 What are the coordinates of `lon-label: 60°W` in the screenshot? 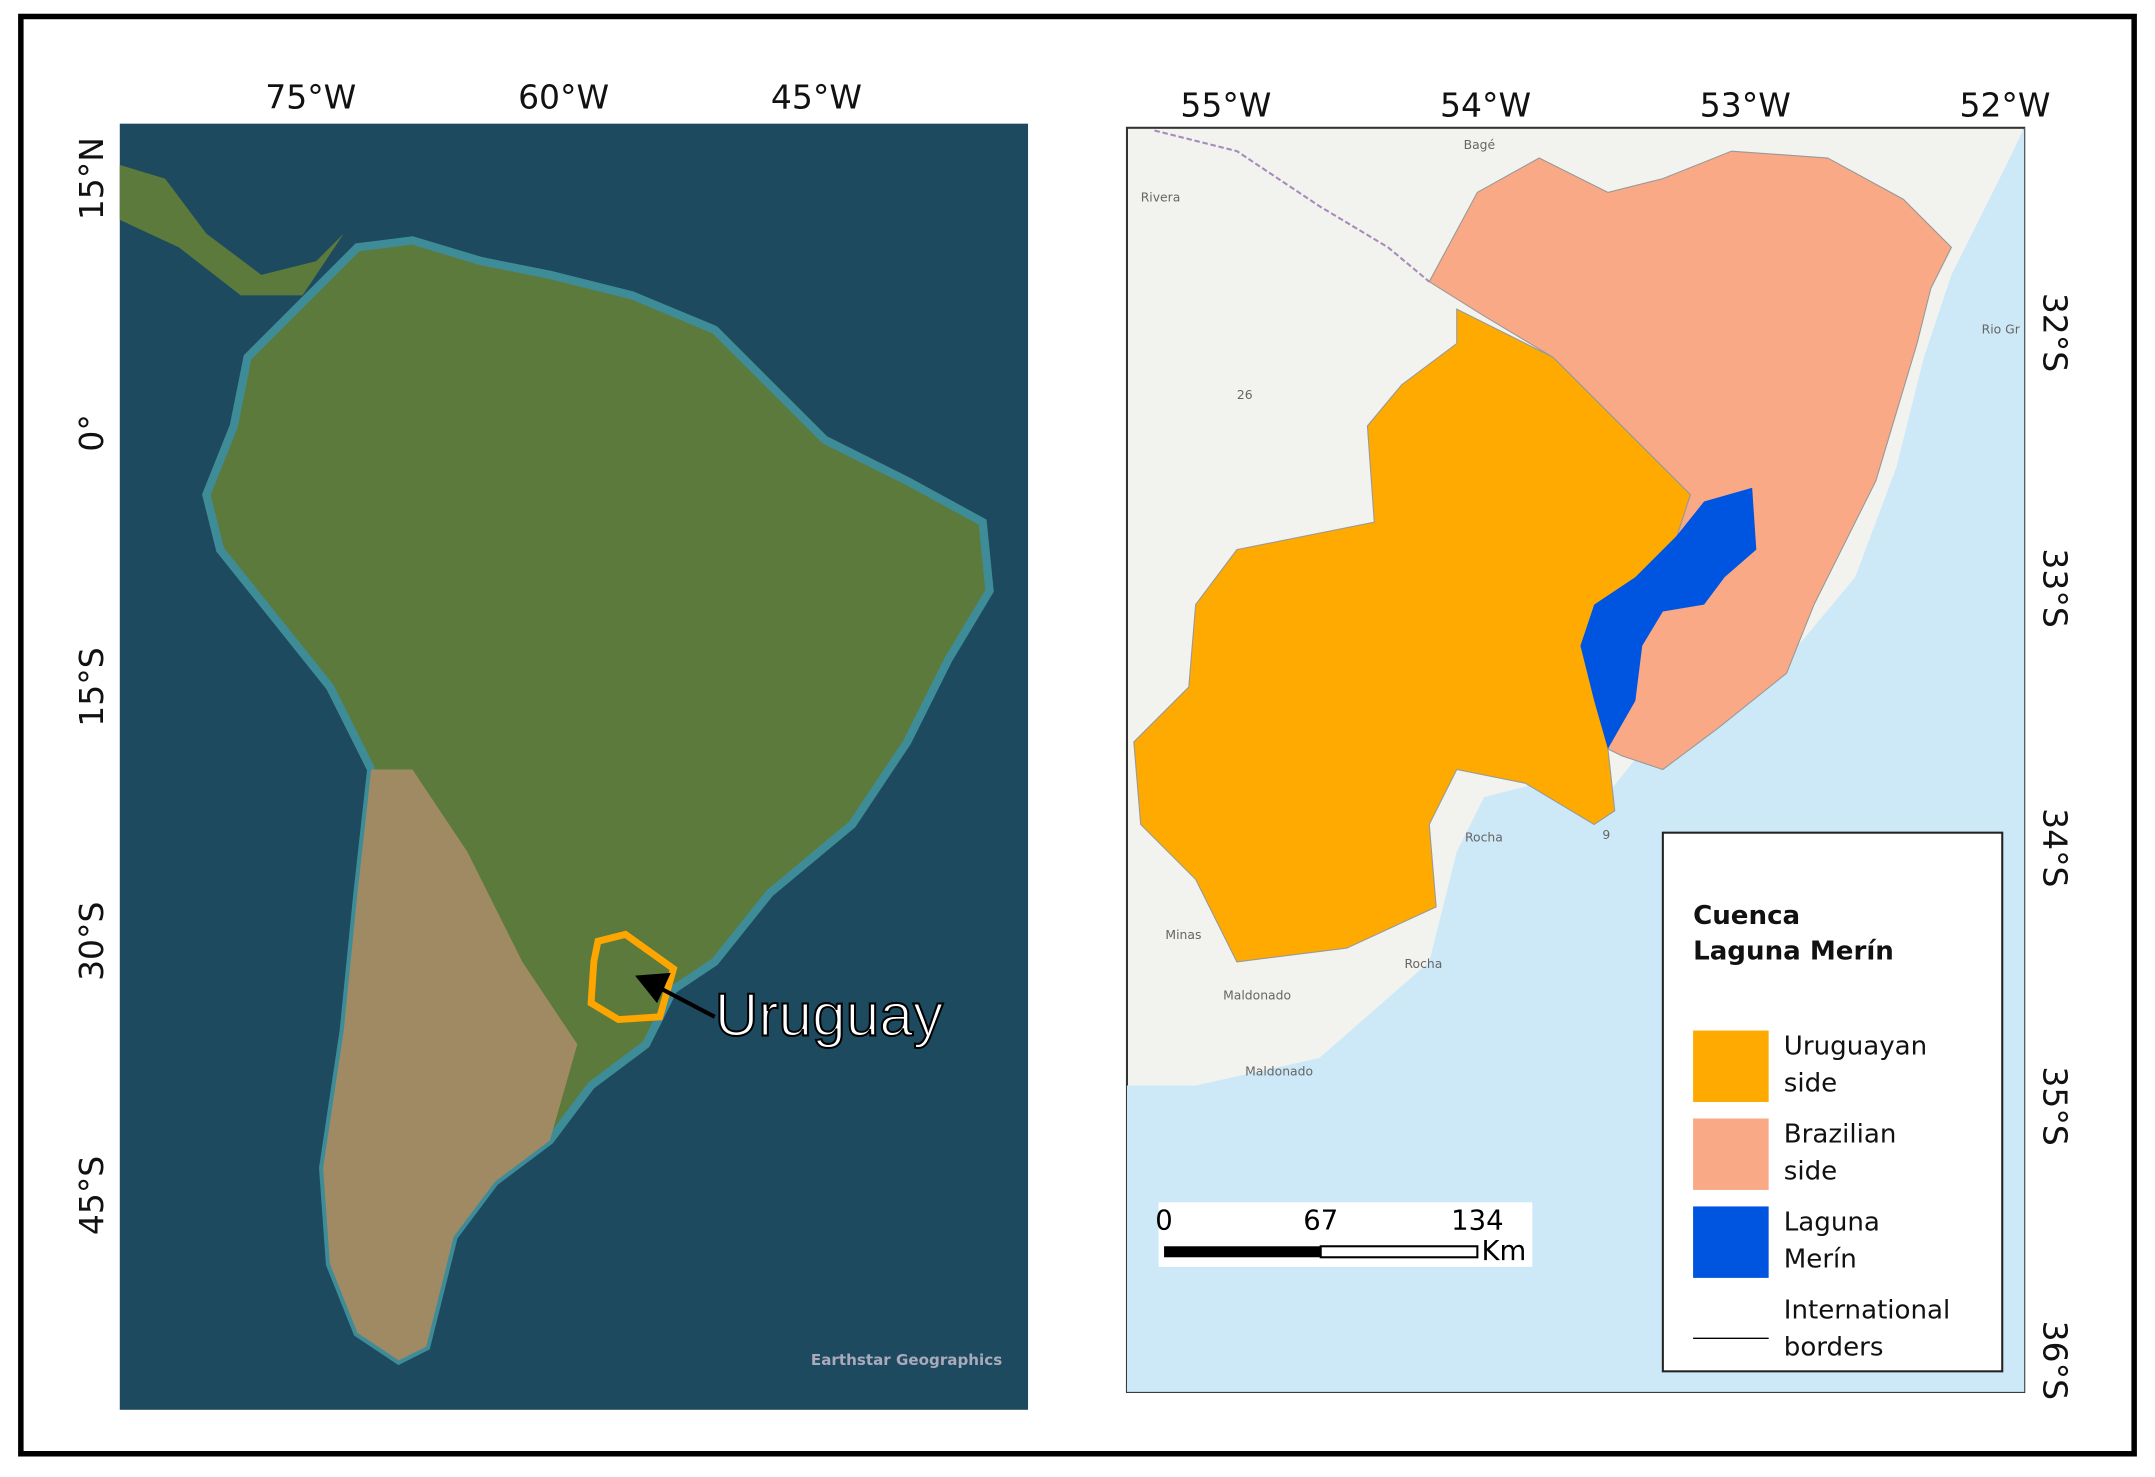 It's located at (563, 96).